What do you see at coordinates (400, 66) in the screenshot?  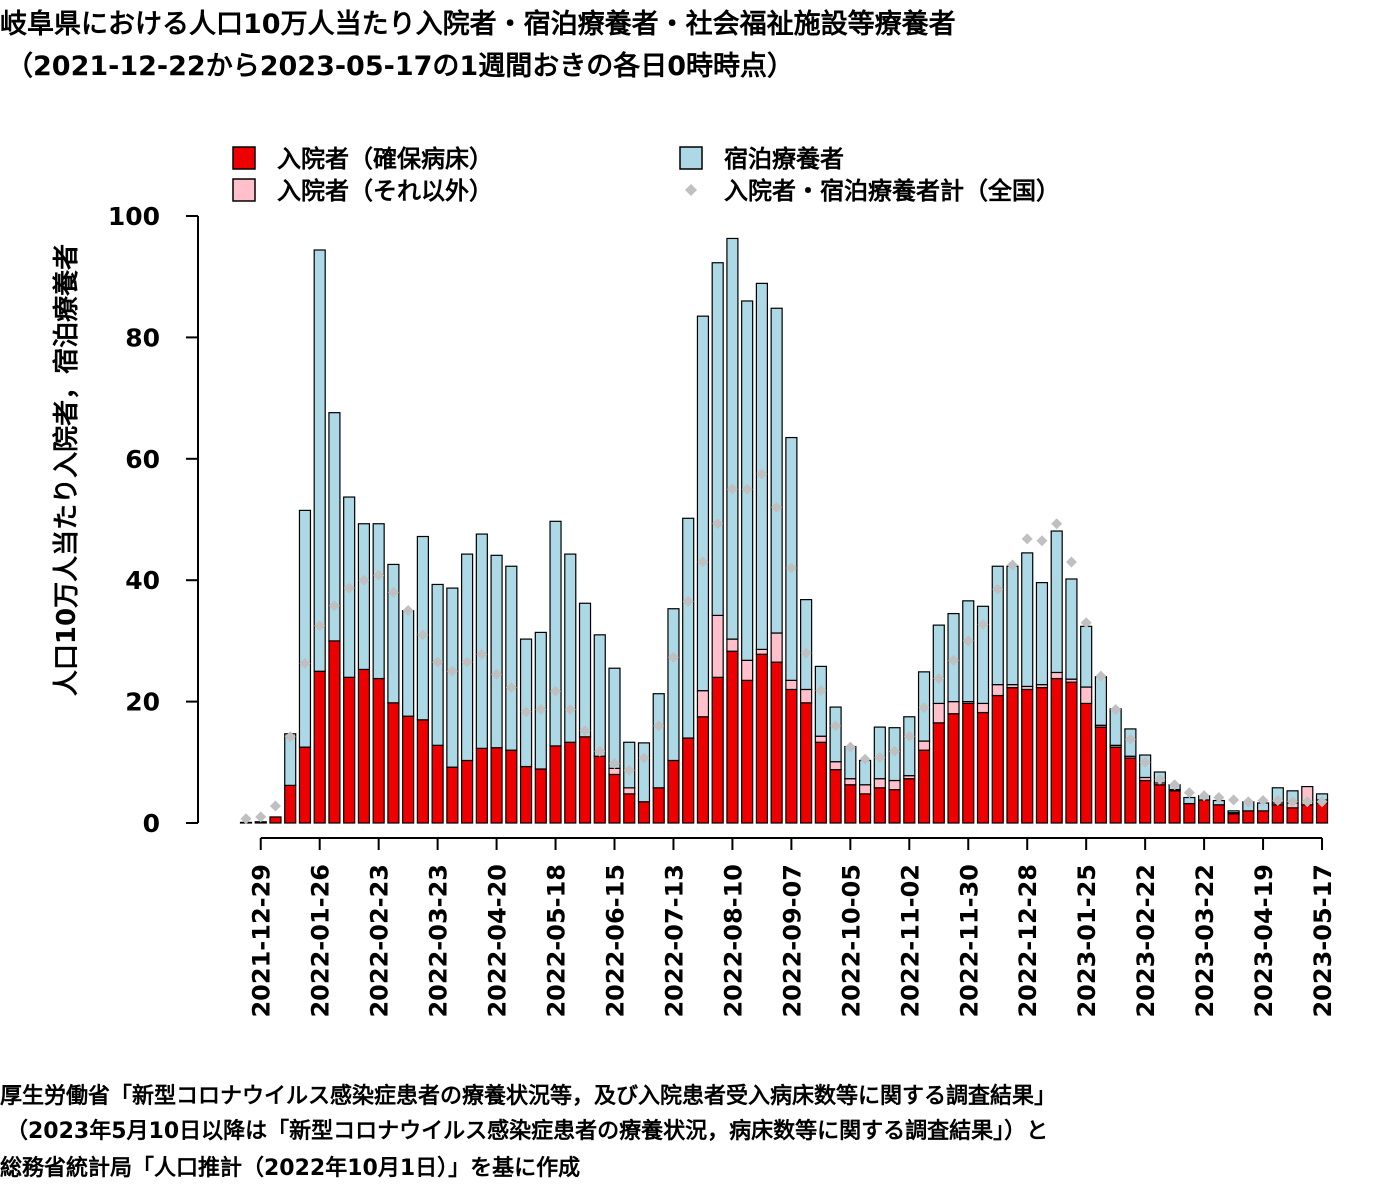 I see `chart-subtitle: （2021-12-22から2023-05-17の1週間おきの各日0時時点）` at bounding box center [400, 66].